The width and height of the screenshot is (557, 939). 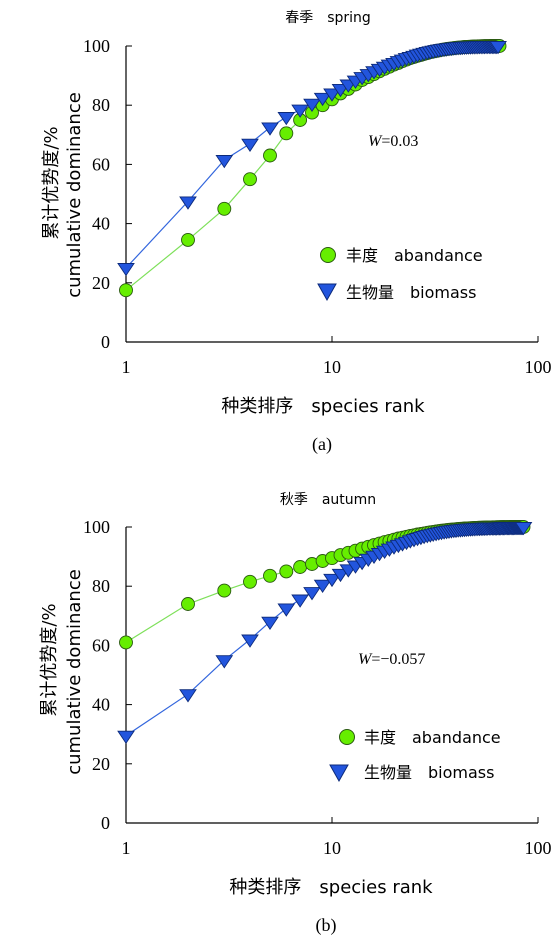 I want to click on w-statistic: W=−0.057, so click(x=391, y=659).